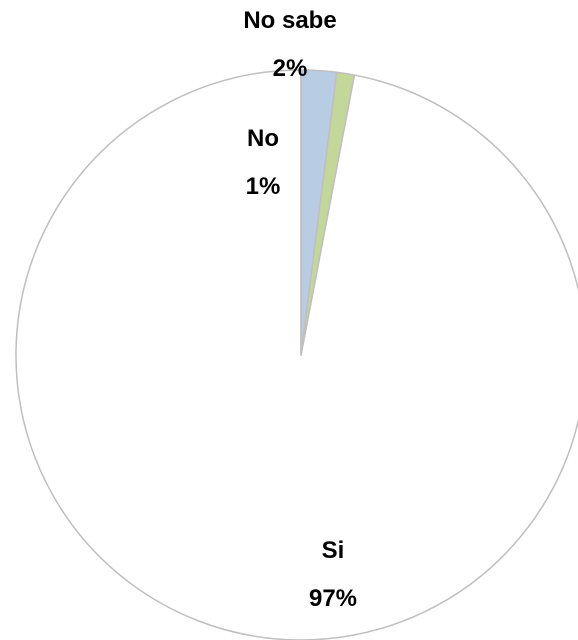 This screenshot has width=578, height=640. What do you see at coordinates (290, 68) in the screenshot?
I see `slice-value-label-no-sabe: 2%` at bounding box center [290, 68].